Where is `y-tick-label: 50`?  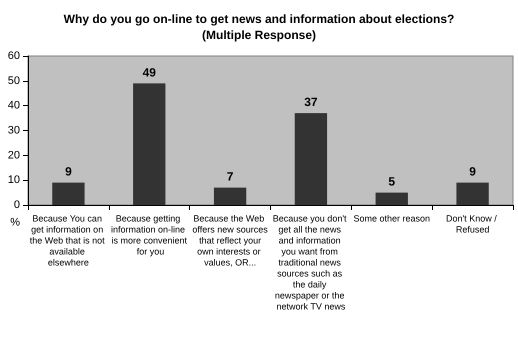 y-tick-label: 50 is located at coordinates (14, 80).